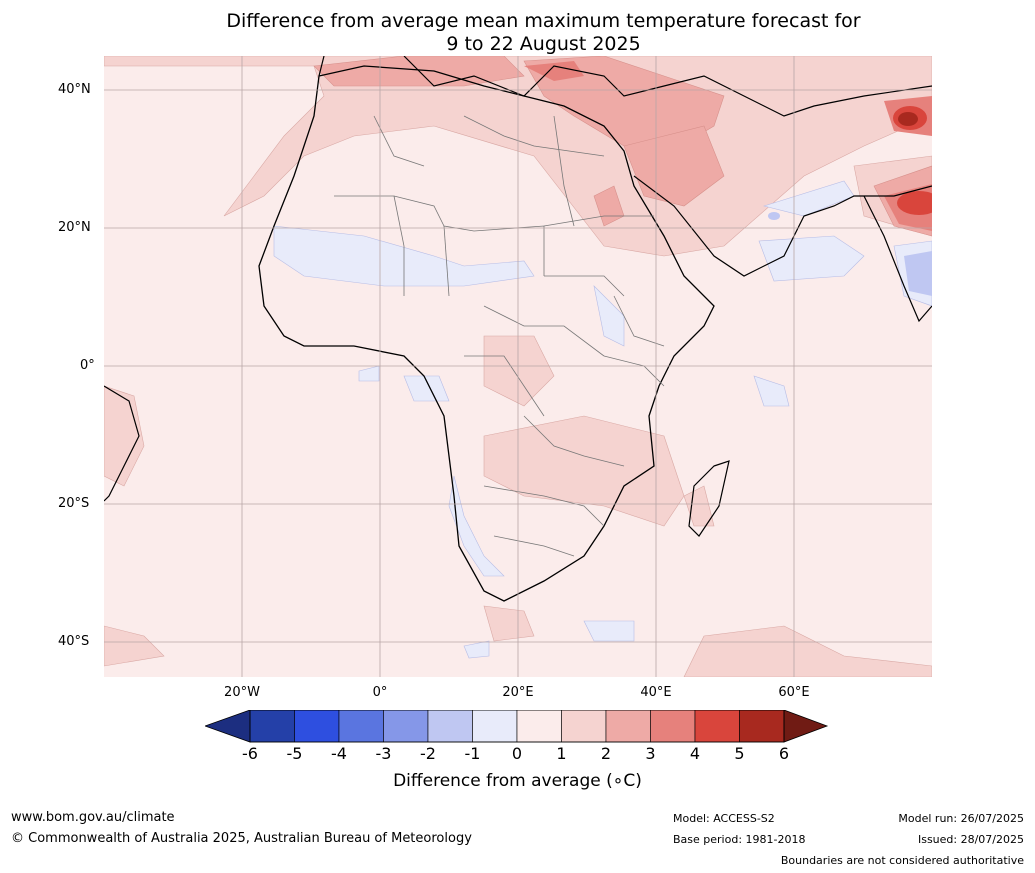 The width and height of the screenshot is (1035, 873). What do you see at coordinates (294, 753) in the screenshot?
I see `colorbar-tick-label: -5` at bounding box center [294, 753].